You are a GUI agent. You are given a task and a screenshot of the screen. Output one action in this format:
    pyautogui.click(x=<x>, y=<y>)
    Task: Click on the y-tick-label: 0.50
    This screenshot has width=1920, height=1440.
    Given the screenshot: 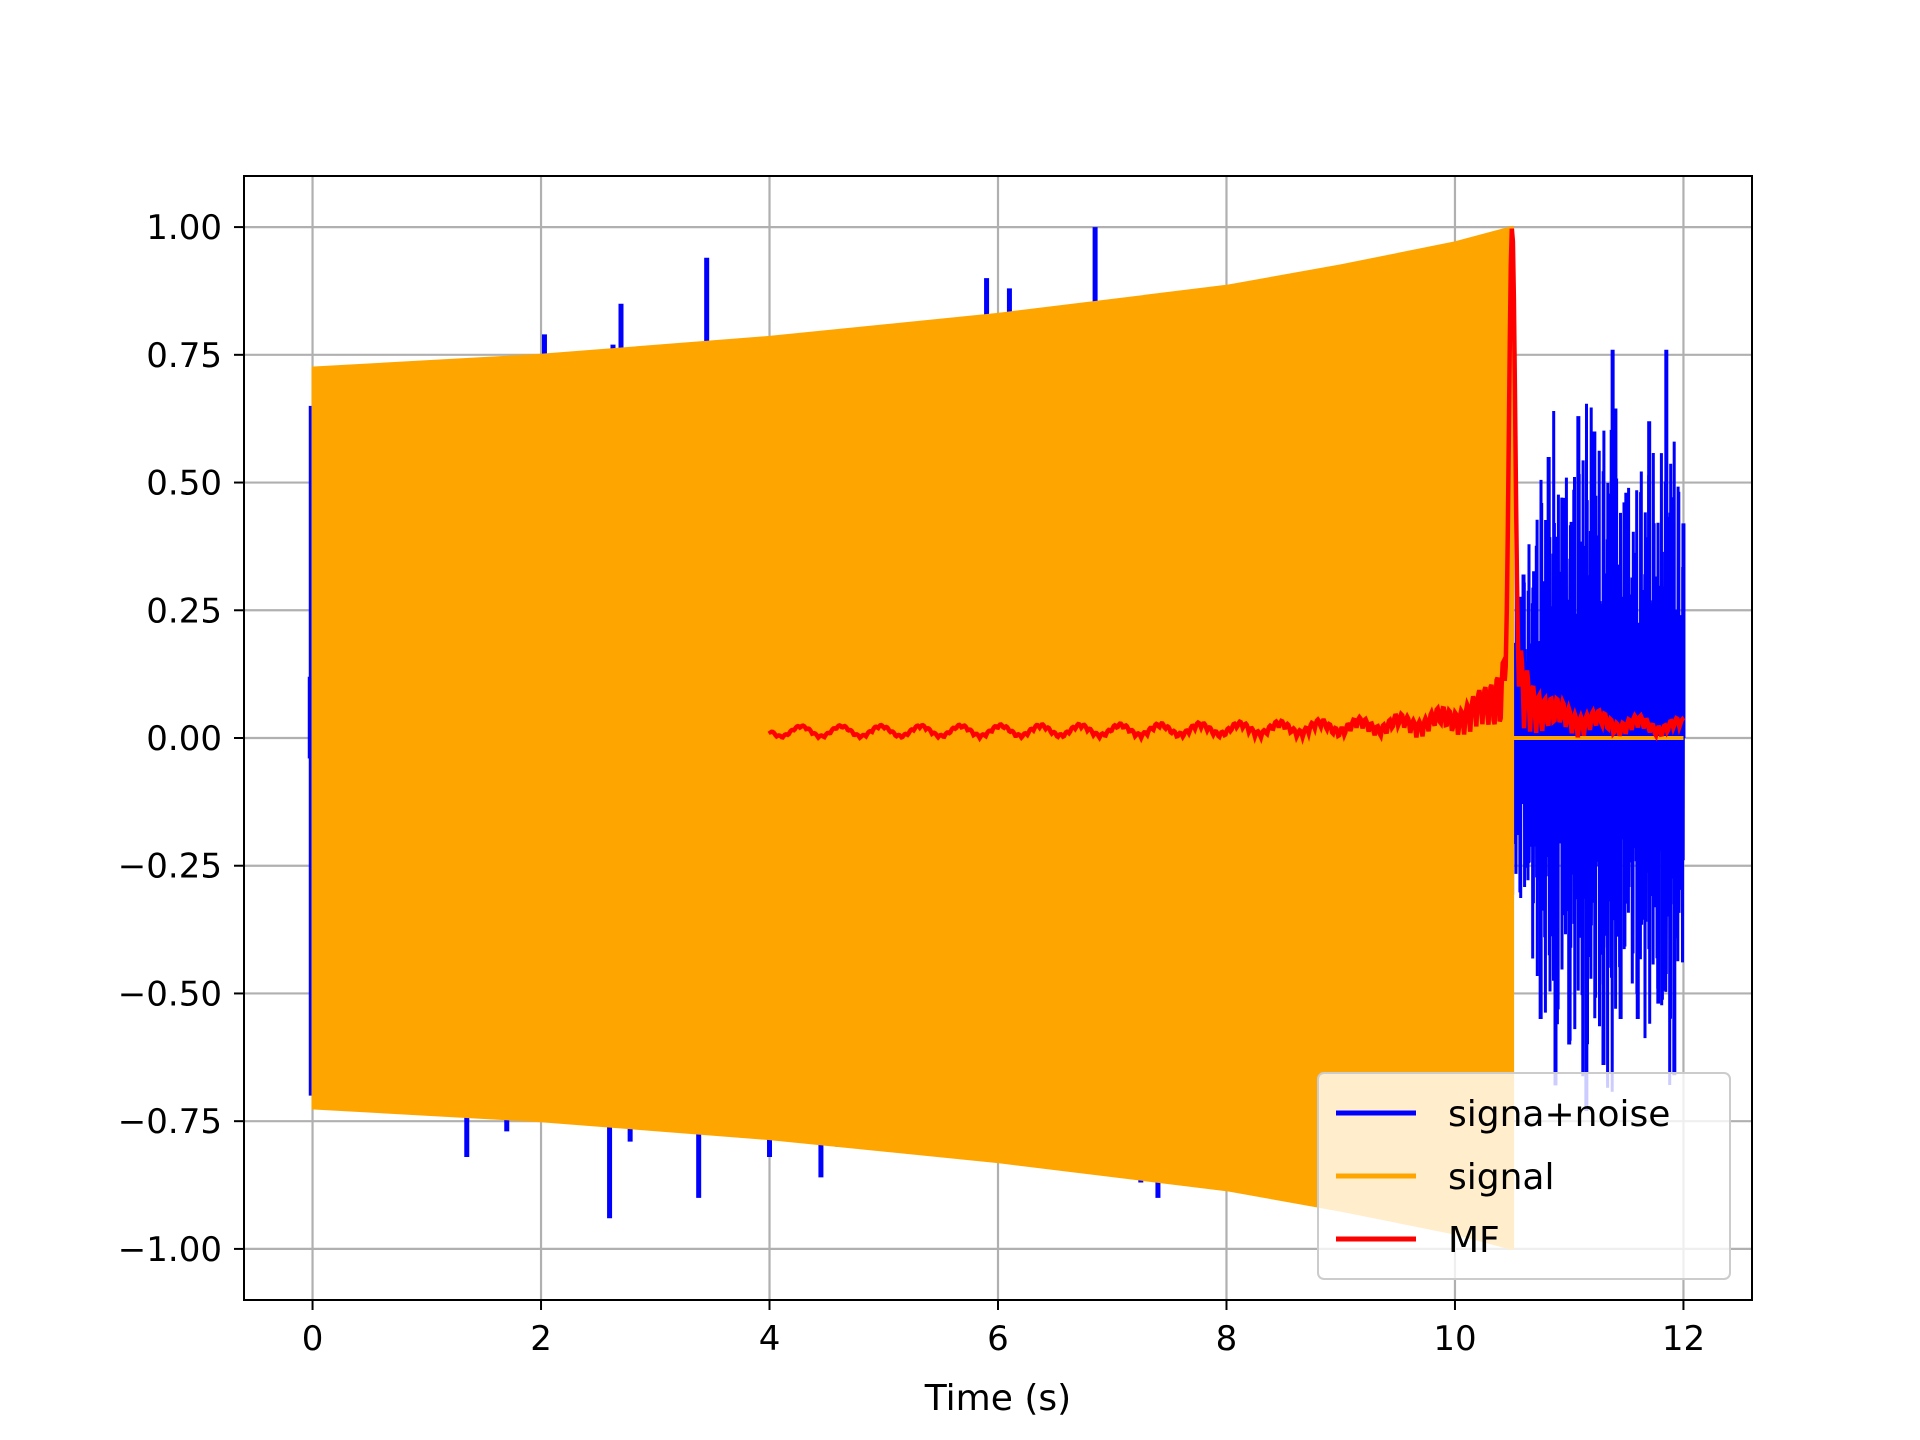 What is the action you would take?
    pyautogui.click(x=184, y=484)
    